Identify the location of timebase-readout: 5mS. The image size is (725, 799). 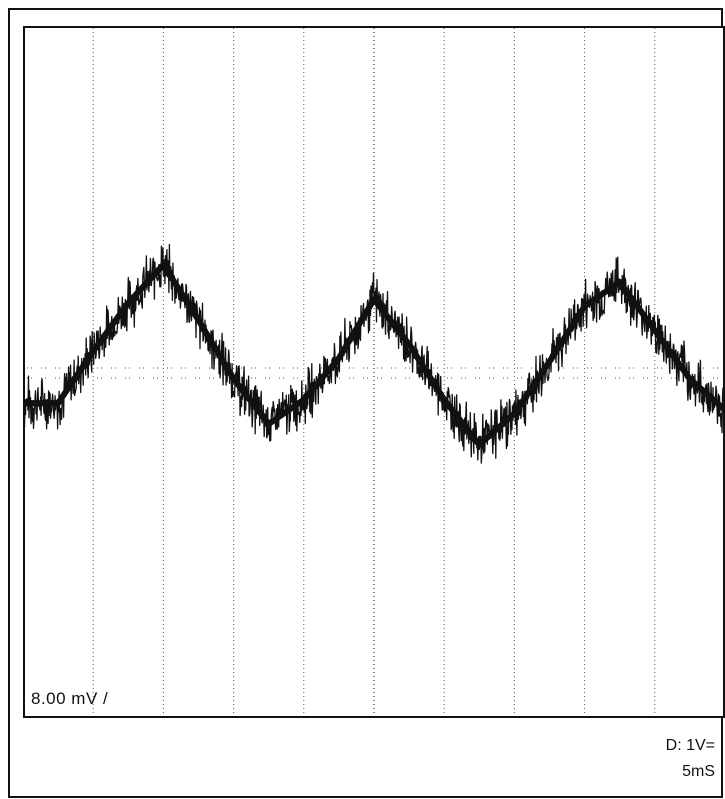
(698, 771).